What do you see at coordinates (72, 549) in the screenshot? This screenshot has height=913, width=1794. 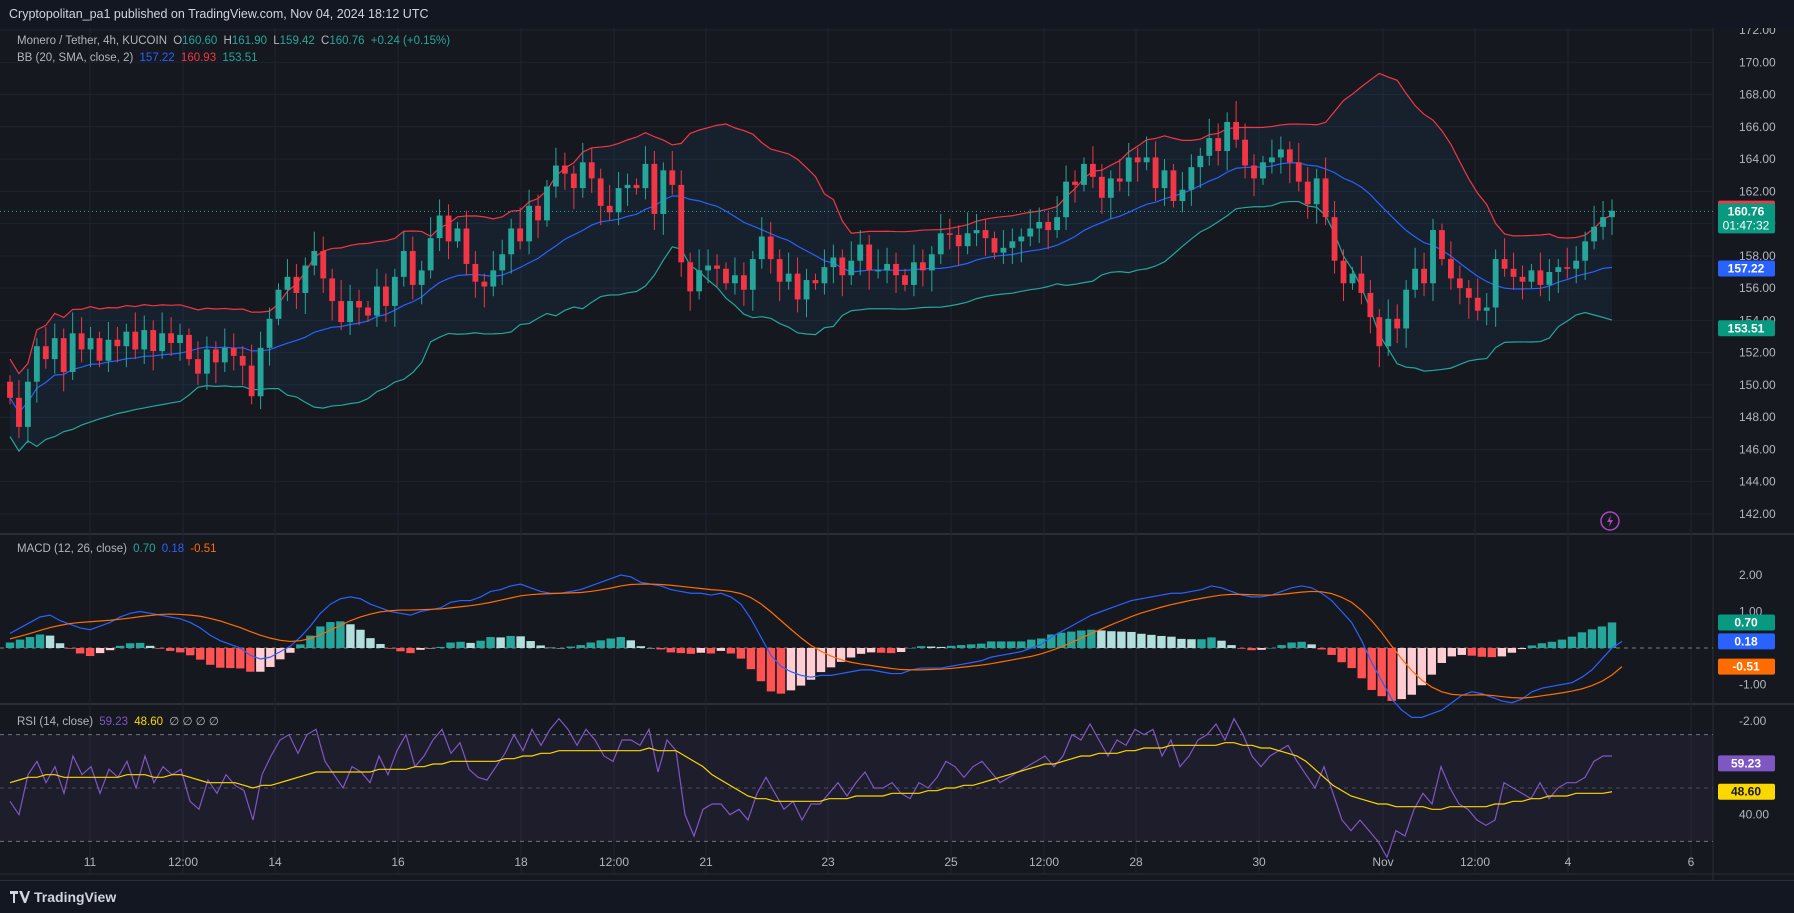 I see `macd-label: MACD (12, 26, close)` at bounding box center [72, 549].